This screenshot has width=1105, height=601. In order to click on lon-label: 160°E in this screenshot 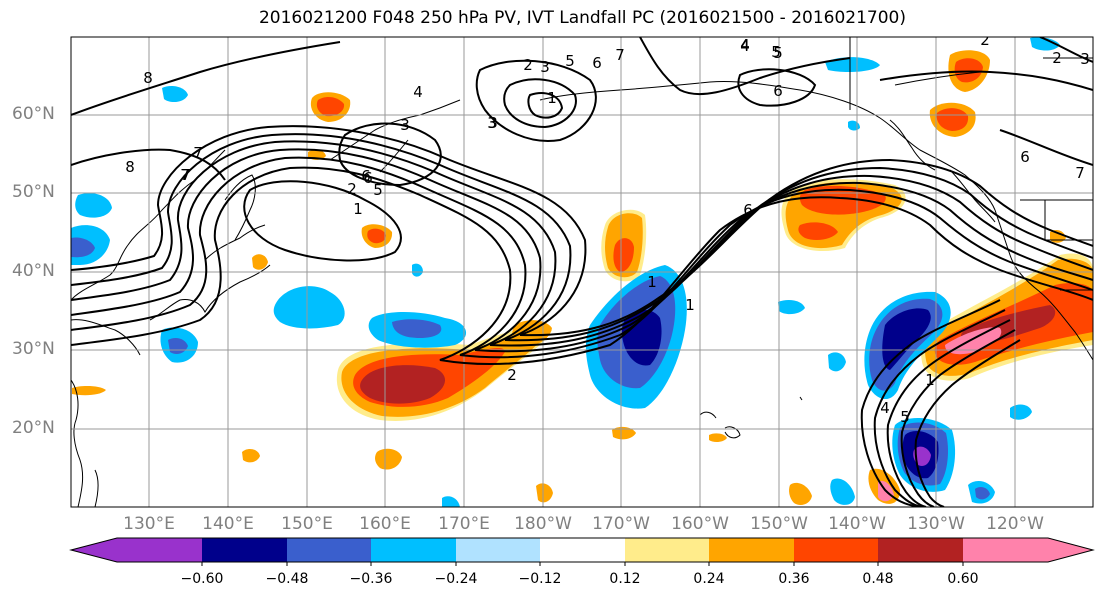, I will do `click(385, 524)`.